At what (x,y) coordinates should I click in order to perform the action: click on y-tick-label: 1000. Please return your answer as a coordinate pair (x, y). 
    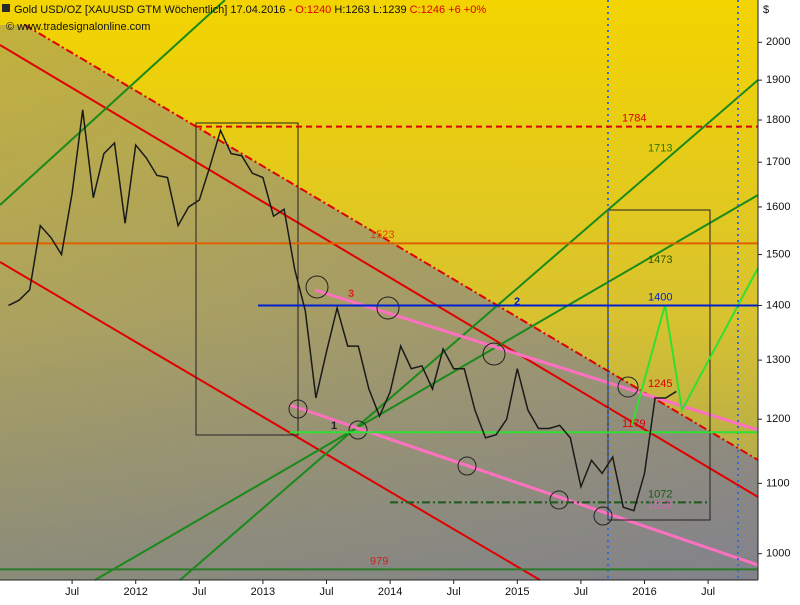
    Looking at the image, I should click on (778, 554).